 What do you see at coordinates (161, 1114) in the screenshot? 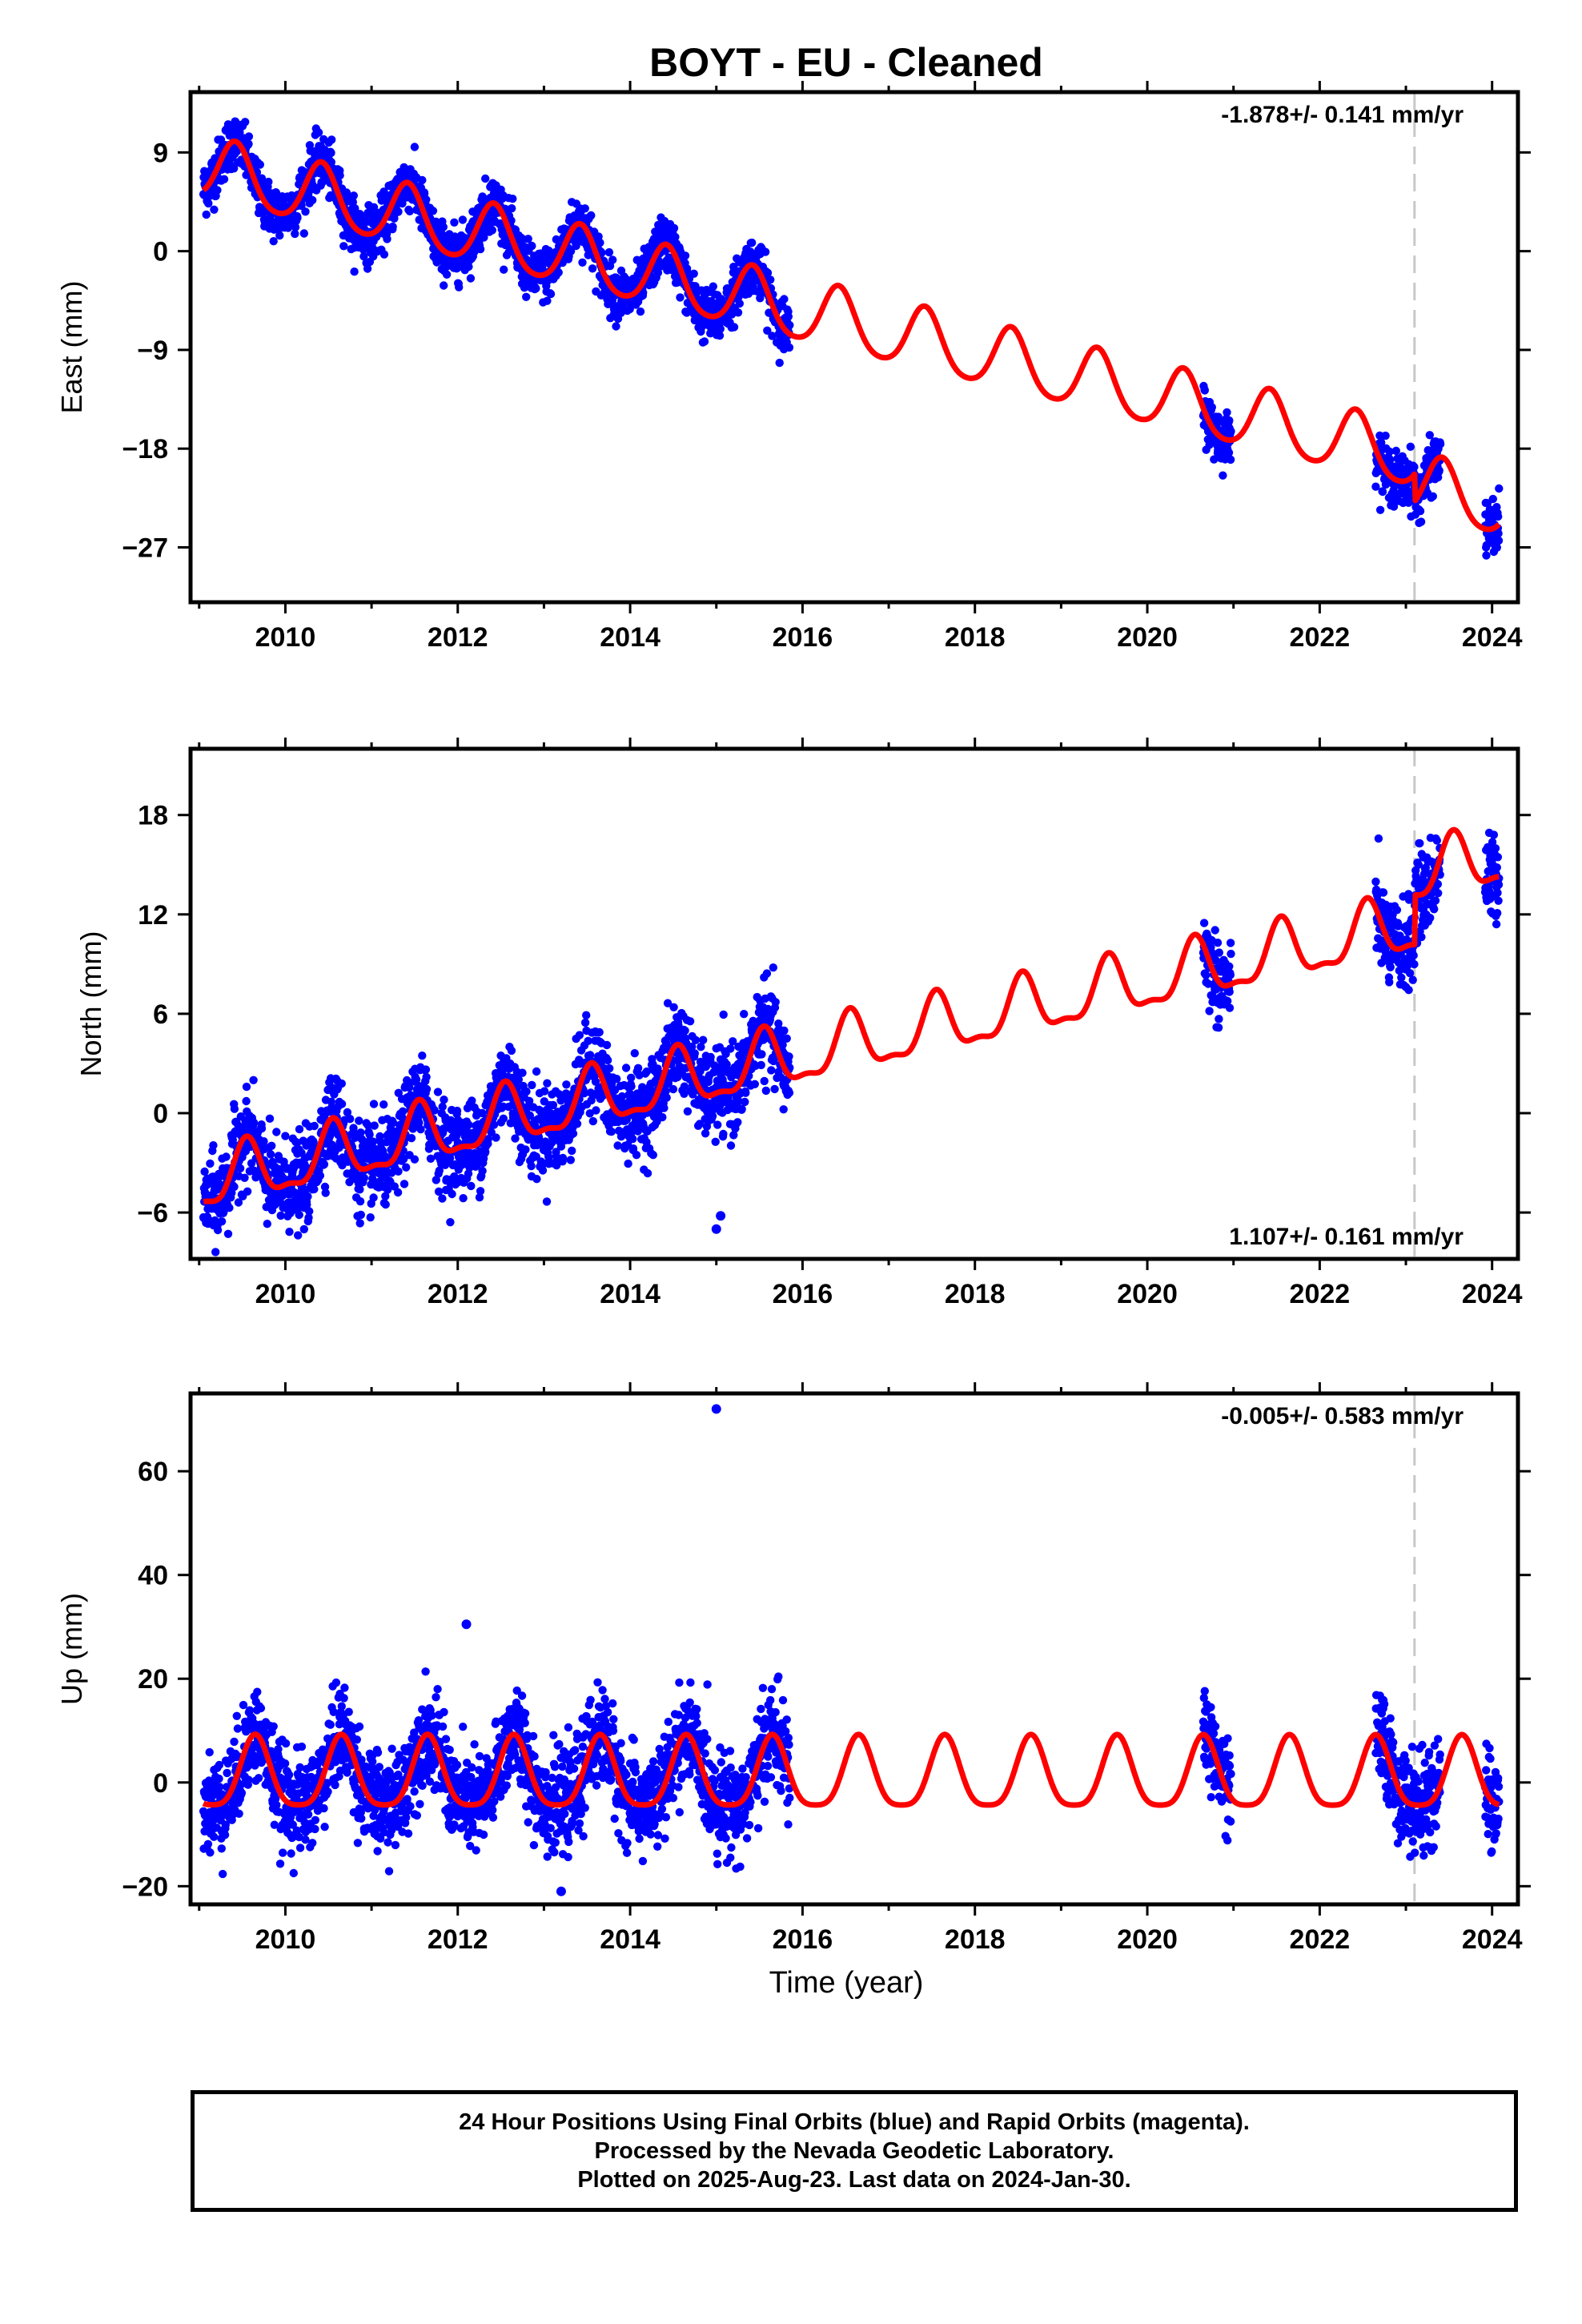
I see `y-tick-label: 0` at bounding box center [161, 1114].